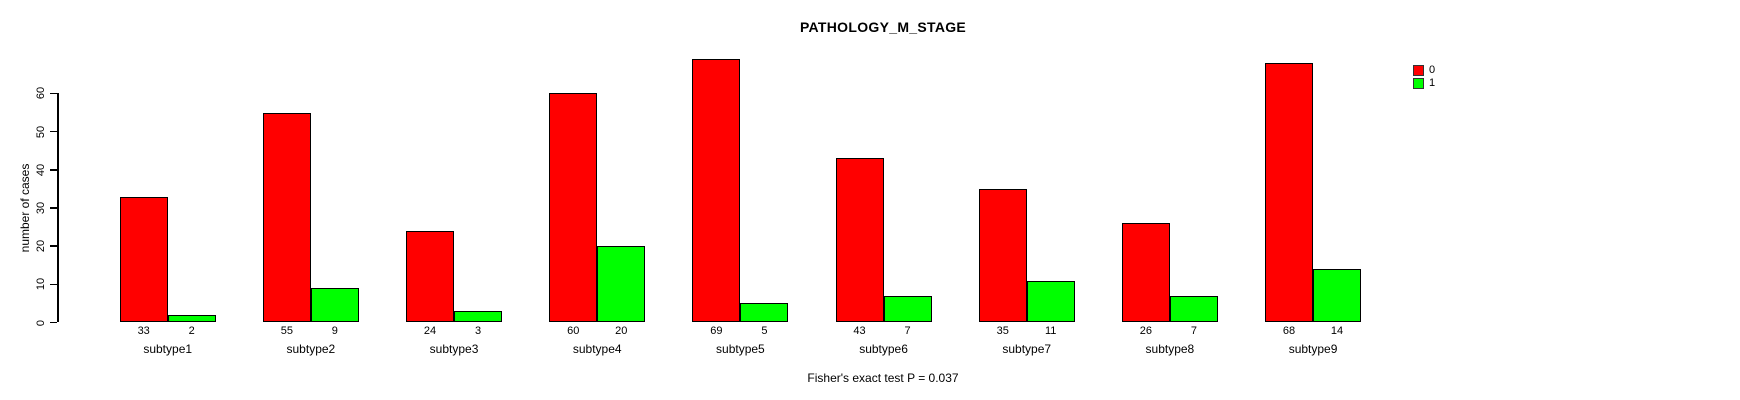 Image resolution: width=1740 pixels, height=400 pixels. I want to click on bar-1-subtype9, so click(1337, 296).